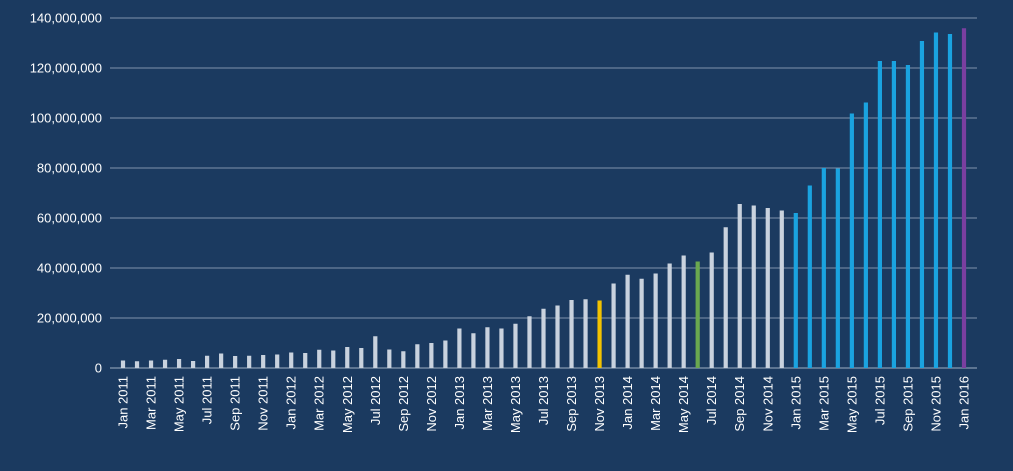 The width and height of the screenshot is (1013, 471). I want to click on x-tick-label: May 2015, so click(851, 404).